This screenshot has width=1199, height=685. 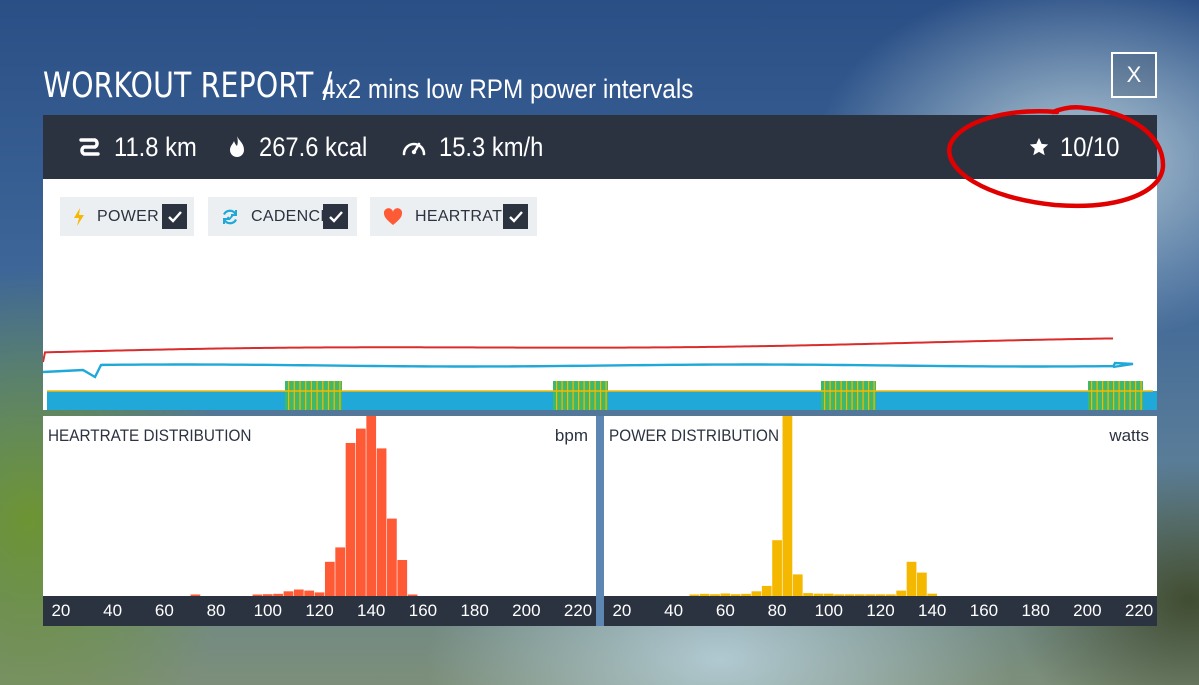 What do you see at coordinates (319, 610) in the screenshot?
I see `x-tick-label: 120` at bounding box center [319, 610].